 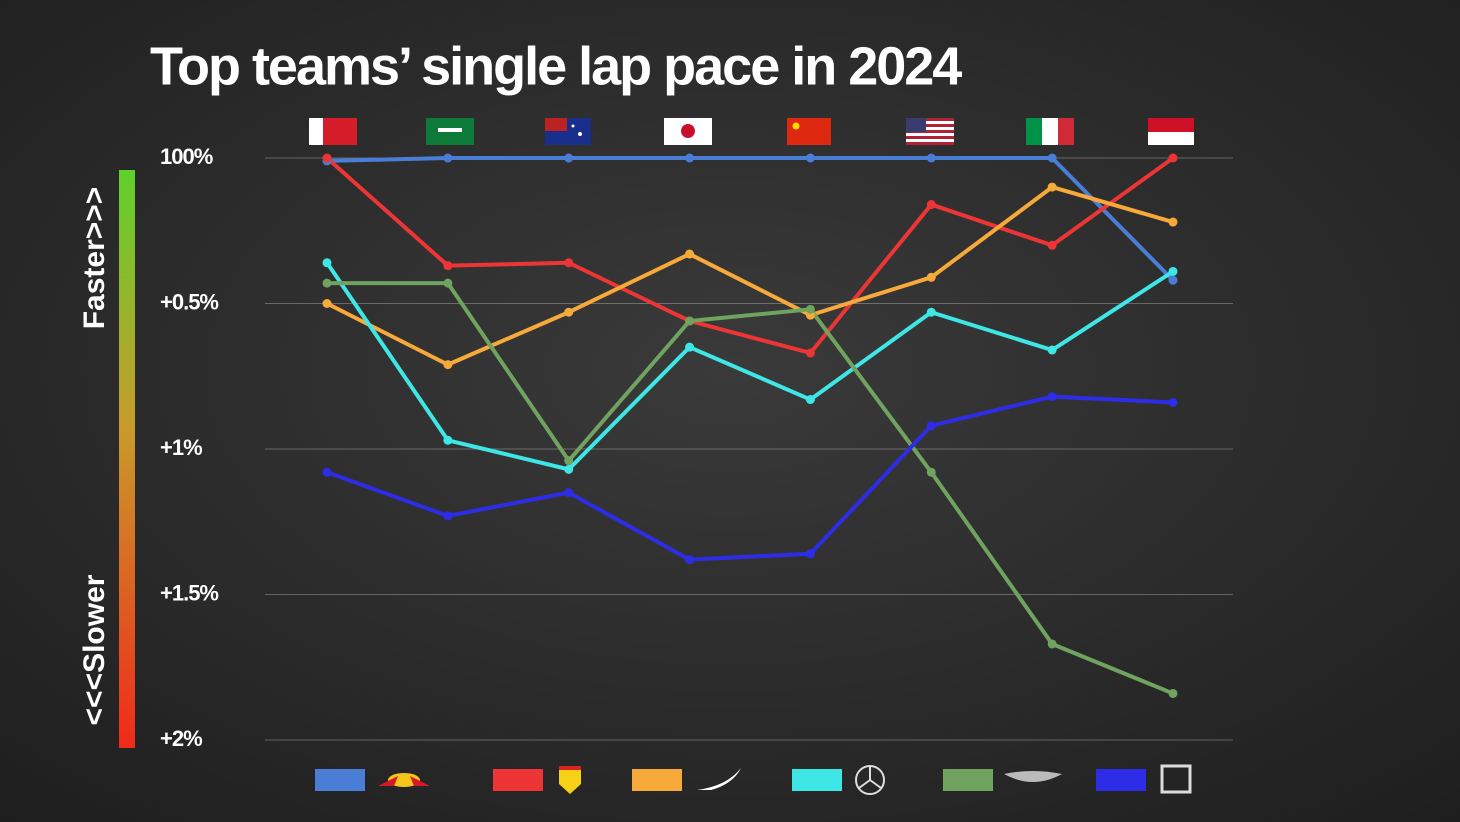 I want to click on faster-label: Faster>>>, so click(x=94, y=258).